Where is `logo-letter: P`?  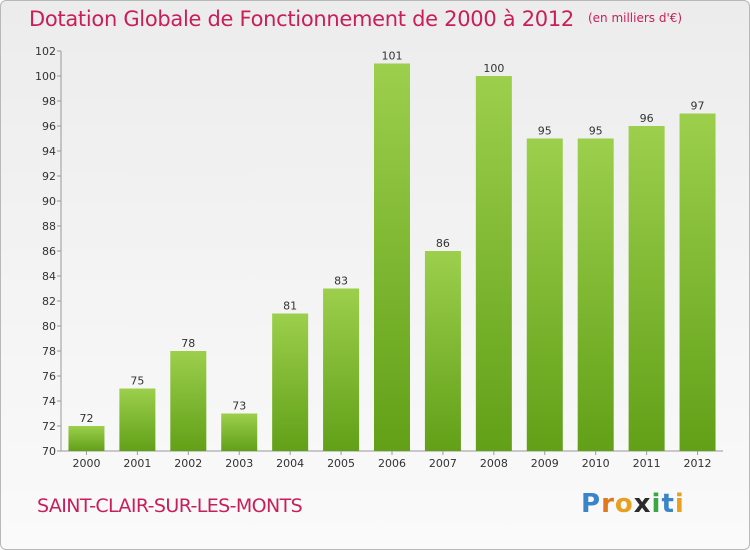 logo-letter: P is located at coordinates (591, 504).